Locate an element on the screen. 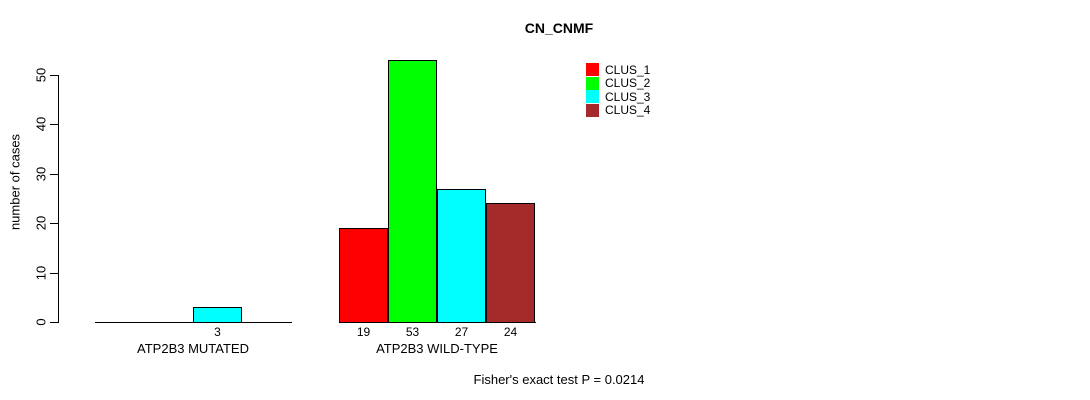 This screenshot has width=1090, height=400. legend-item: CLUS_3 is located at coordinates (618, 97).